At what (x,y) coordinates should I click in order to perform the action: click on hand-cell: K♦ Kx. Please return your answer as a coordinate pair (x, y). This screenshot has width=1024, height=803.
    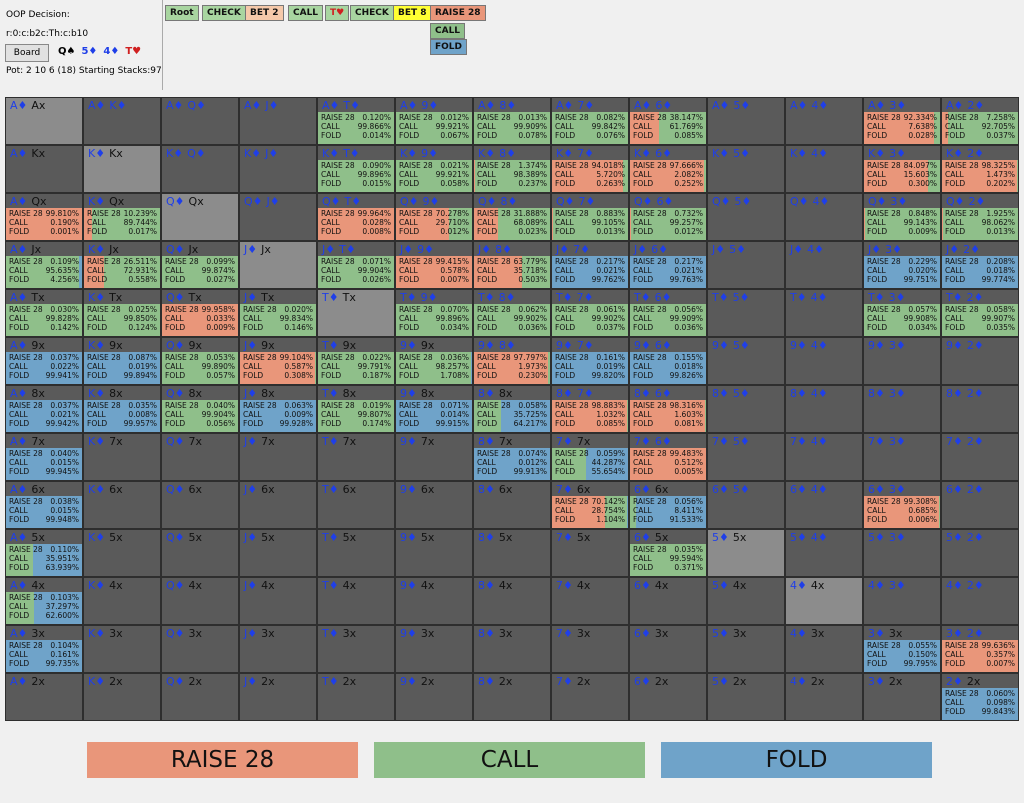
    Looking at the image, I should click on (122, 169).